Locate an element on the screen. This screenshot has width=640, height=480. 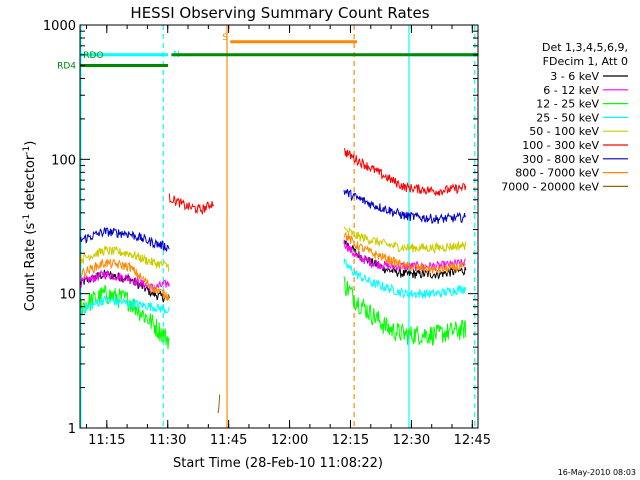
x-tick-label-0: 11:15 is located at coordinates (106, 440).